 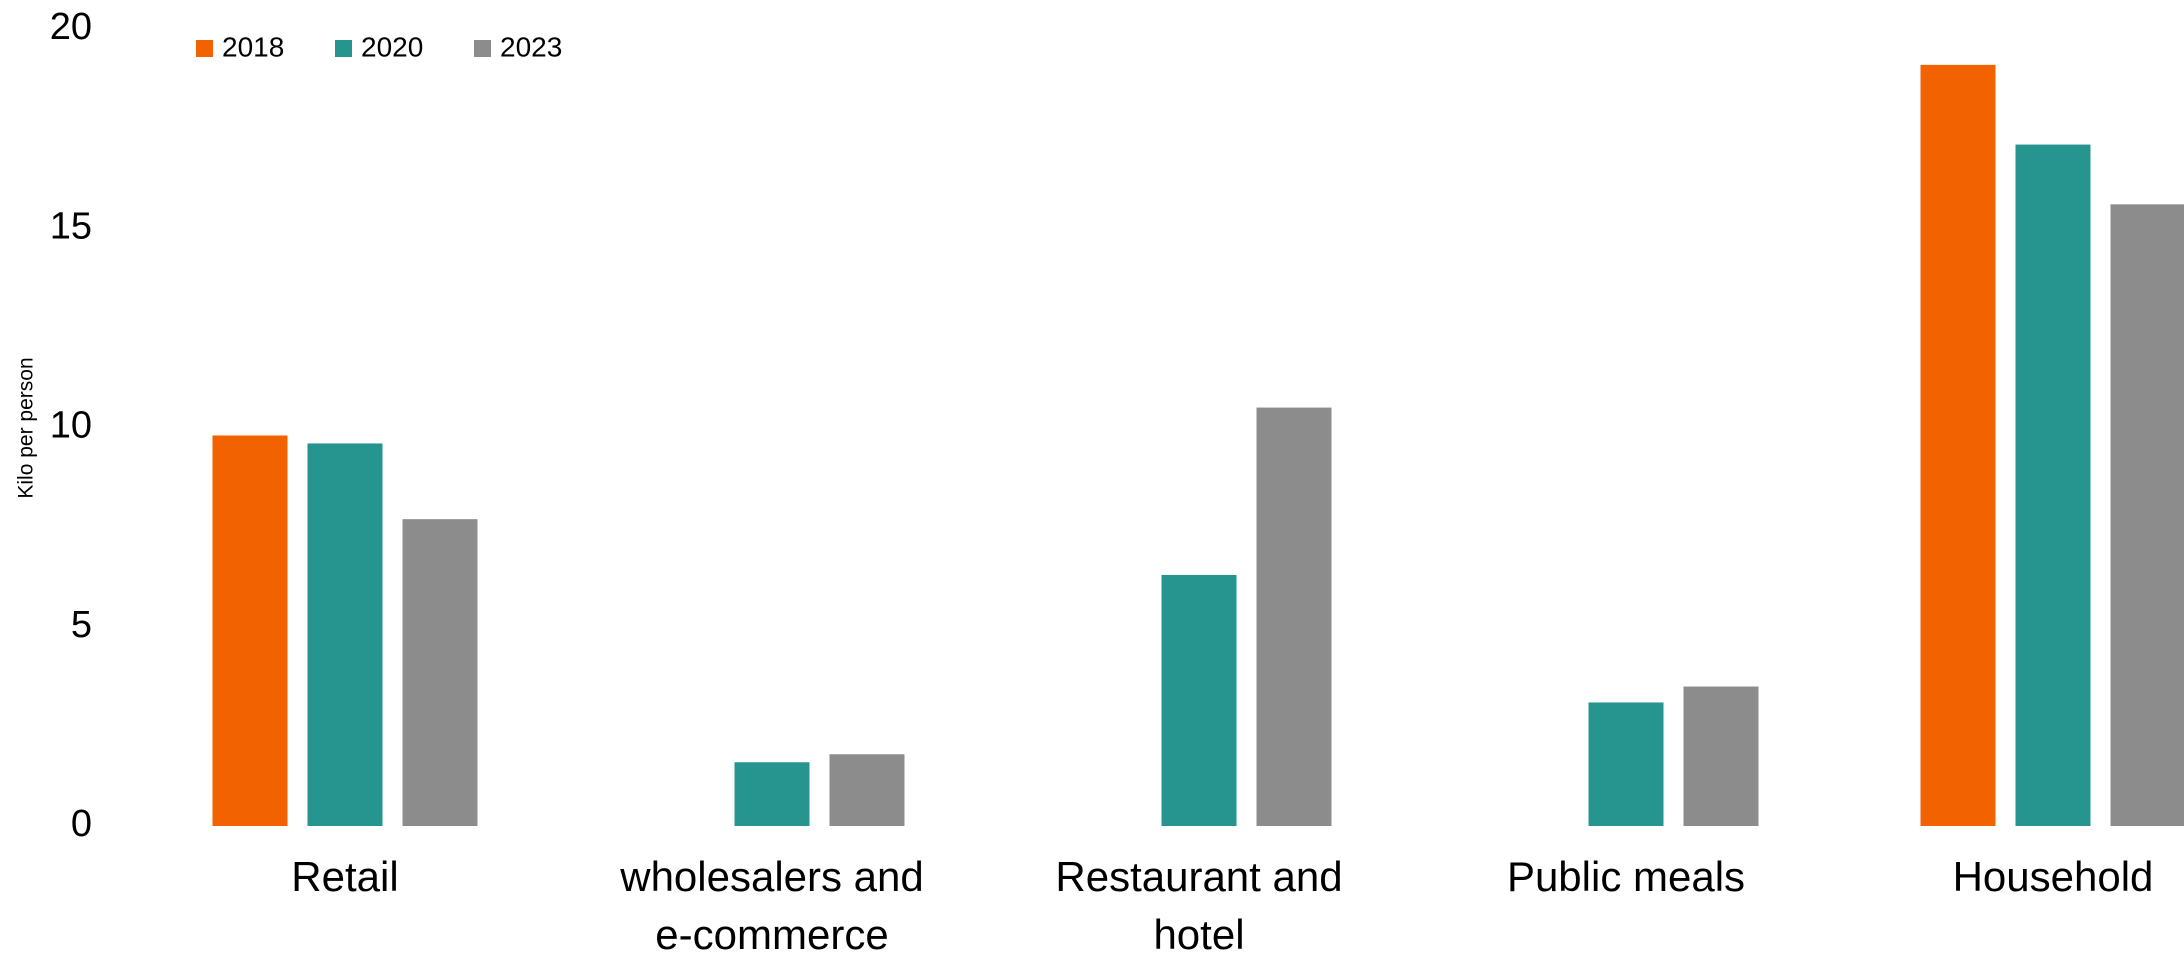 I want to click on y-tick-label: 10, so click(x=71, y=426).